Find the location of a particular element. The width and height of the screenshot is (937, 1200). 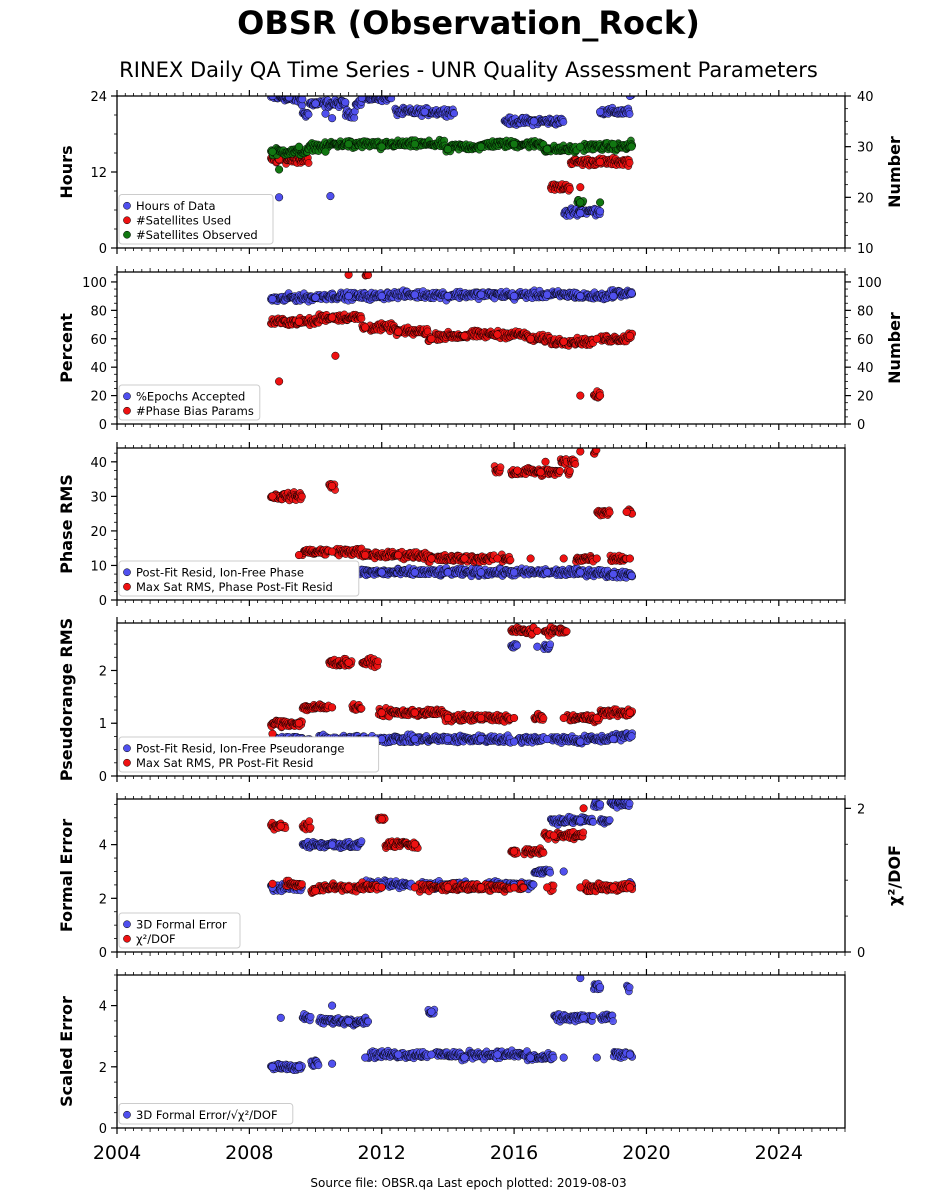

legend-label: #Phase Bias Params is located at coordinates (195, 411).